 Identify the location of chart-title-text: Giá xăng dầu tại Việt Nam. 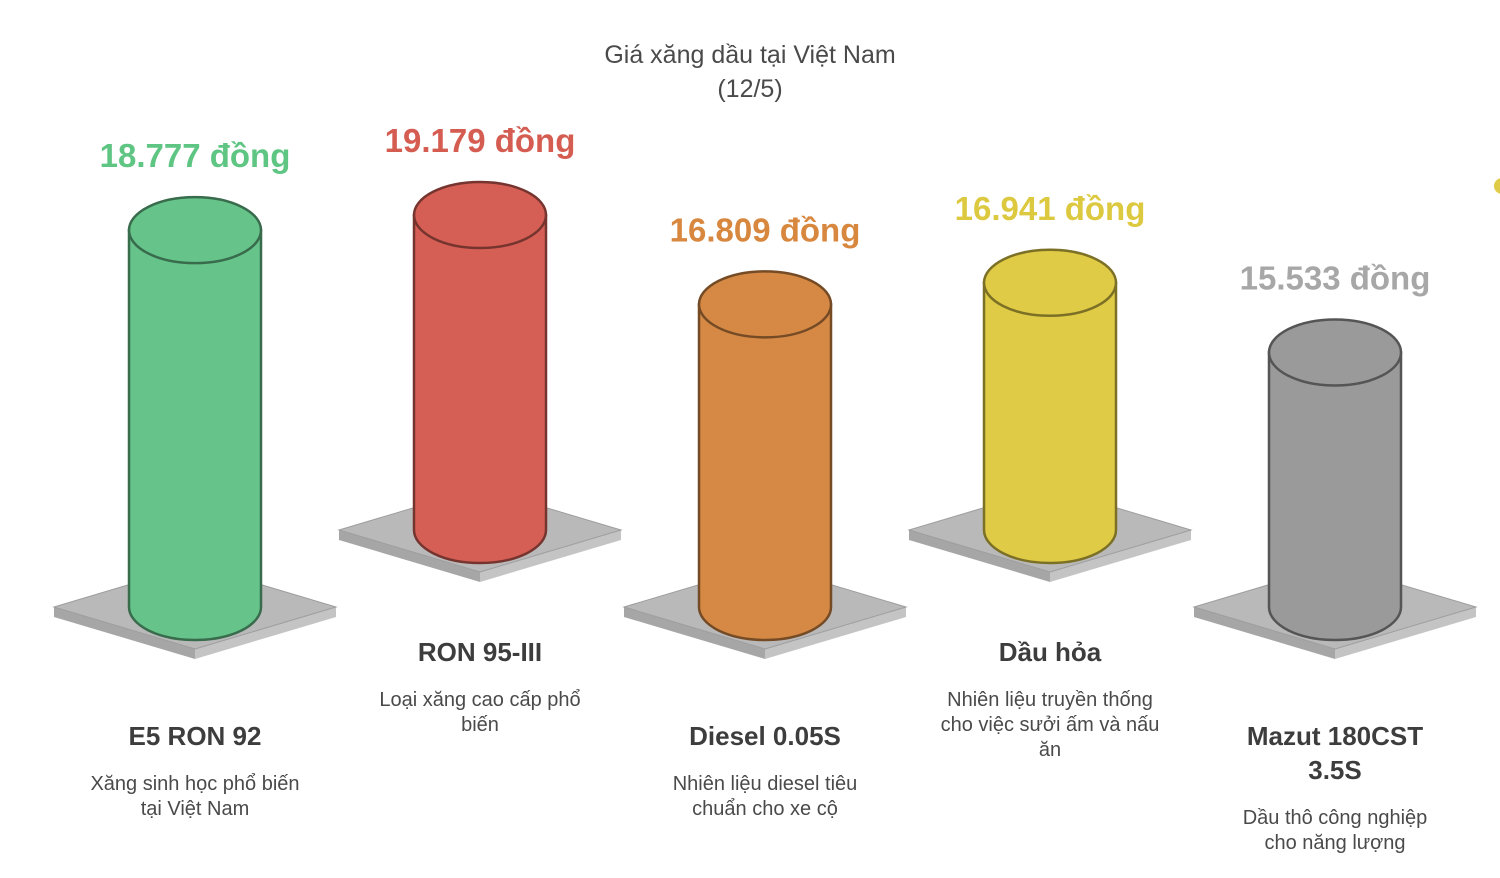
(750, 55).